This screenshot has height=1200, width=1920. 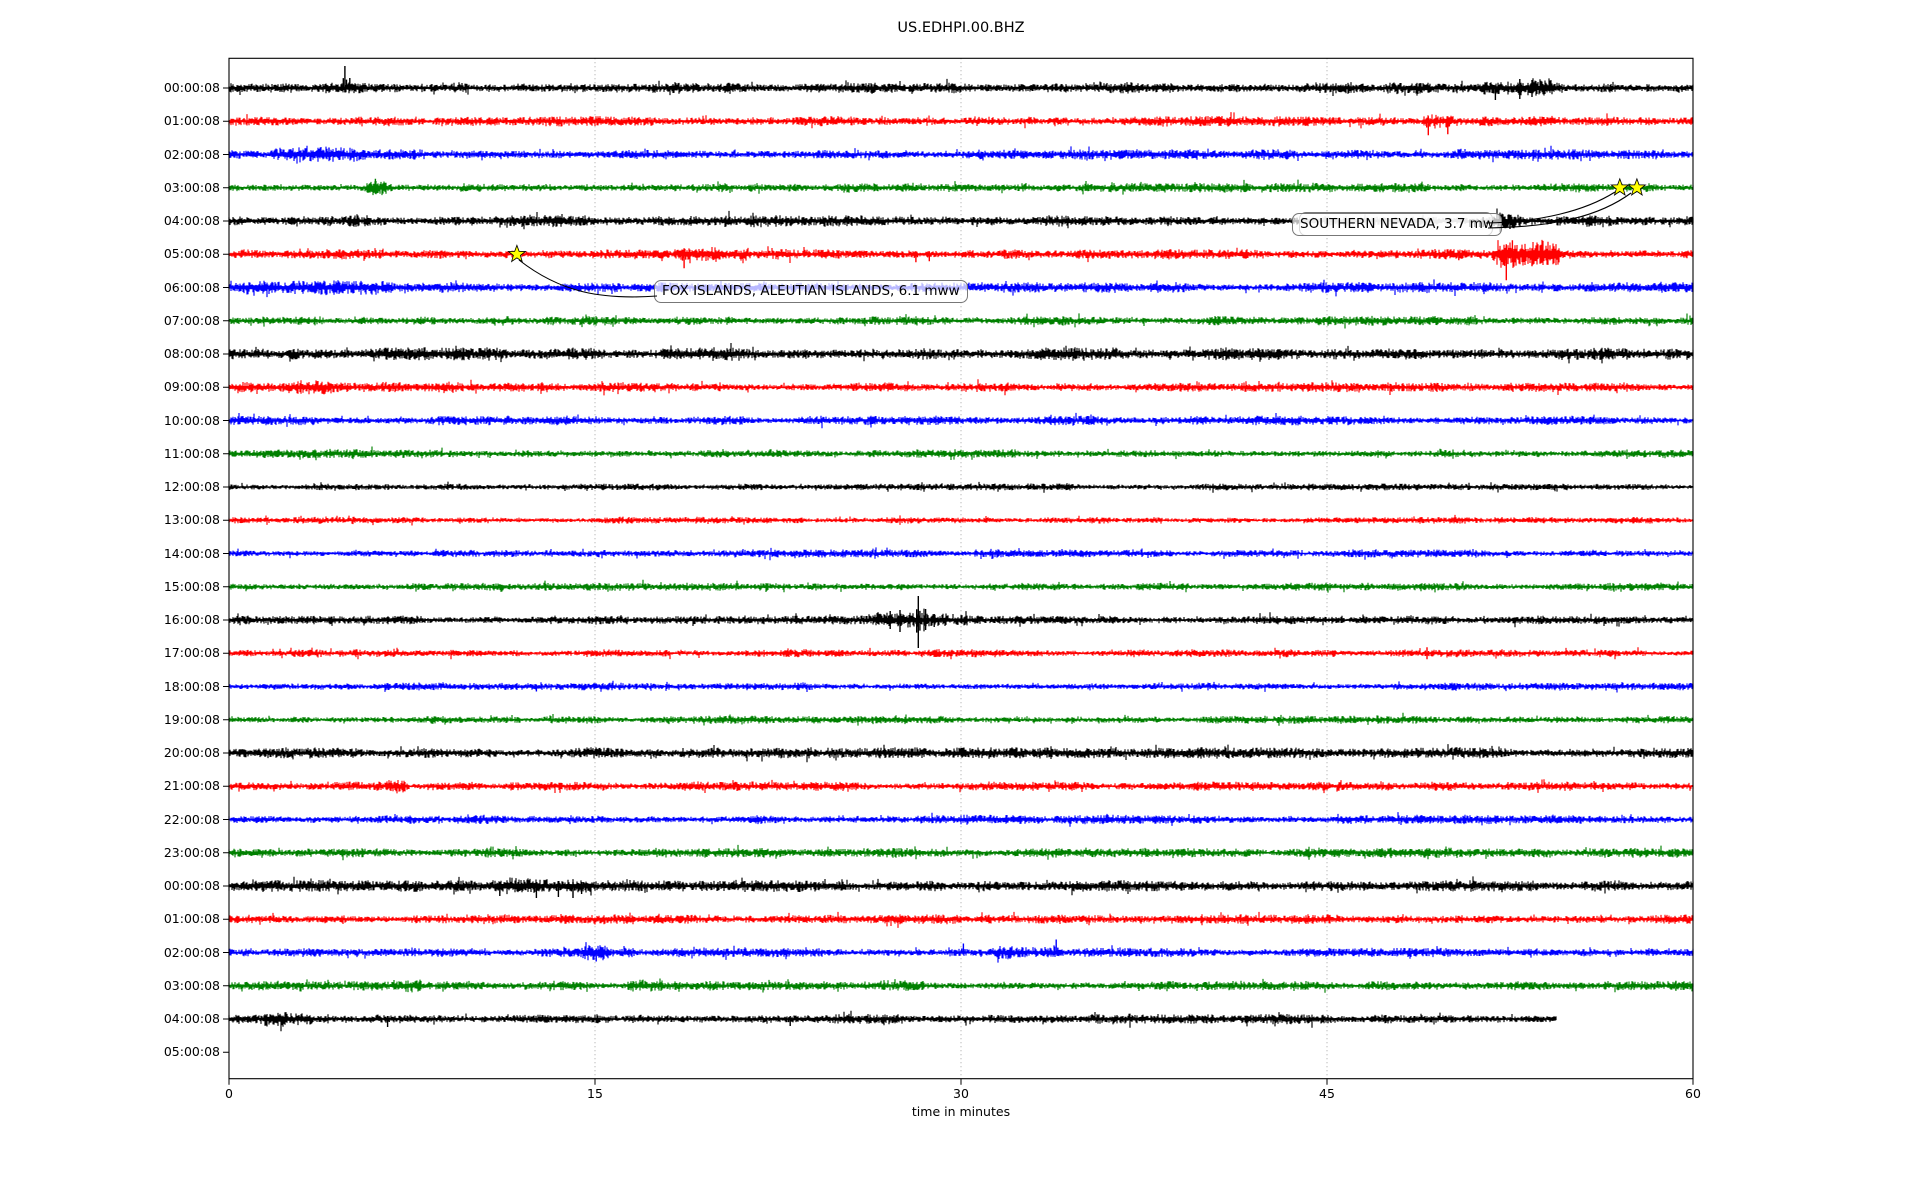 What do you see at coordinates (191, 553) in the screenshot?
I see `y-tick-label-14: 14:00:08` at bounding box center [191, 553].